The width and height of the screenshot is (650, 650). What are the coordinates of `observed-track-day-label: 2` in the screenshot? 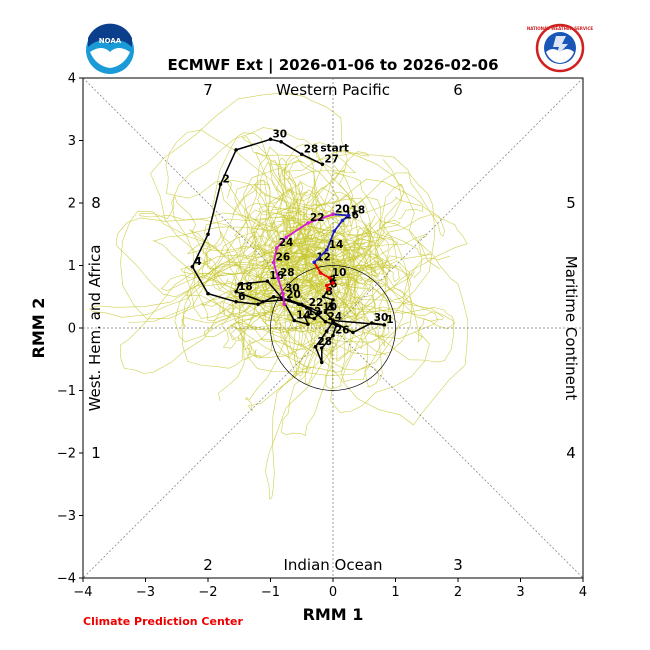 It's located at (226, 179).